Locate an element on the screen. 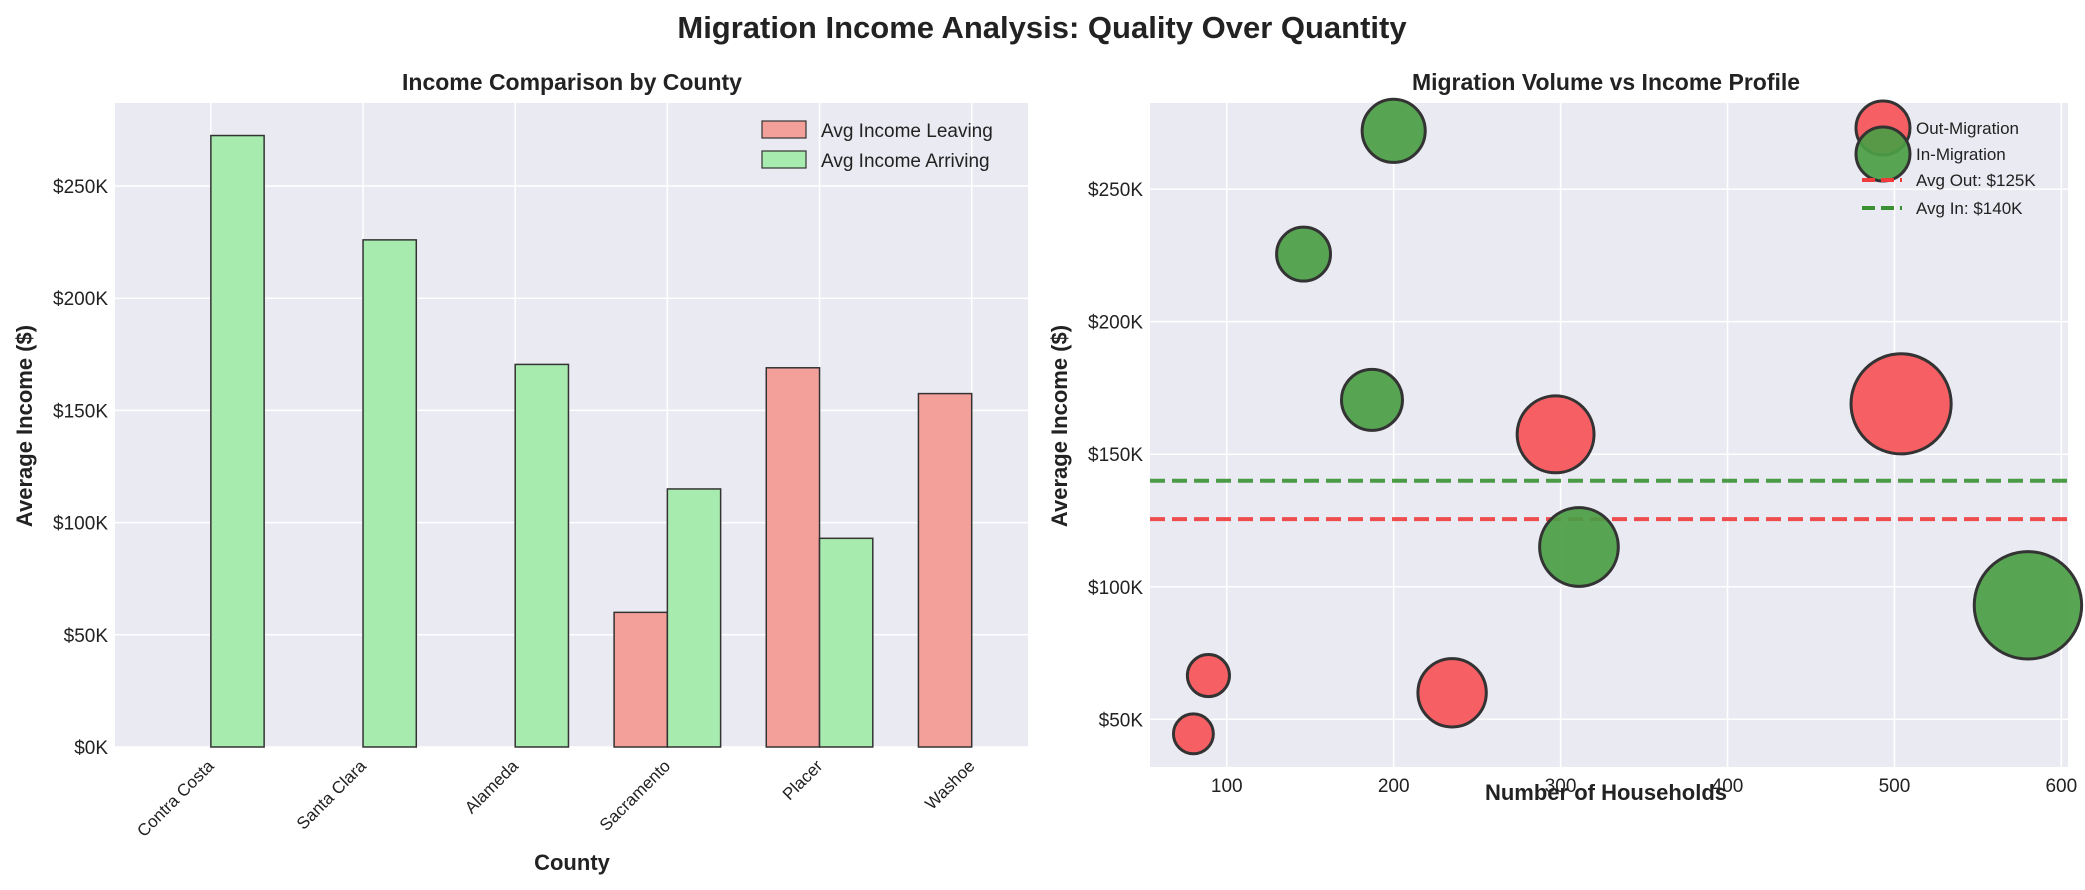 Image resolution: width=2085 pixels, height=890 pixels. bar-chart-y-tick-label: $100K is located at coordinates (80, 524).